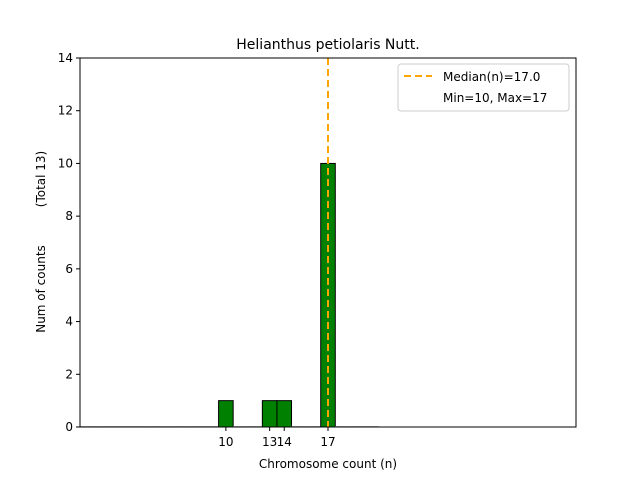 Image resolution: width=640 pixels, height=484 pixels. I want to click on y-axis-label: Num of counts, so click(41, 289).